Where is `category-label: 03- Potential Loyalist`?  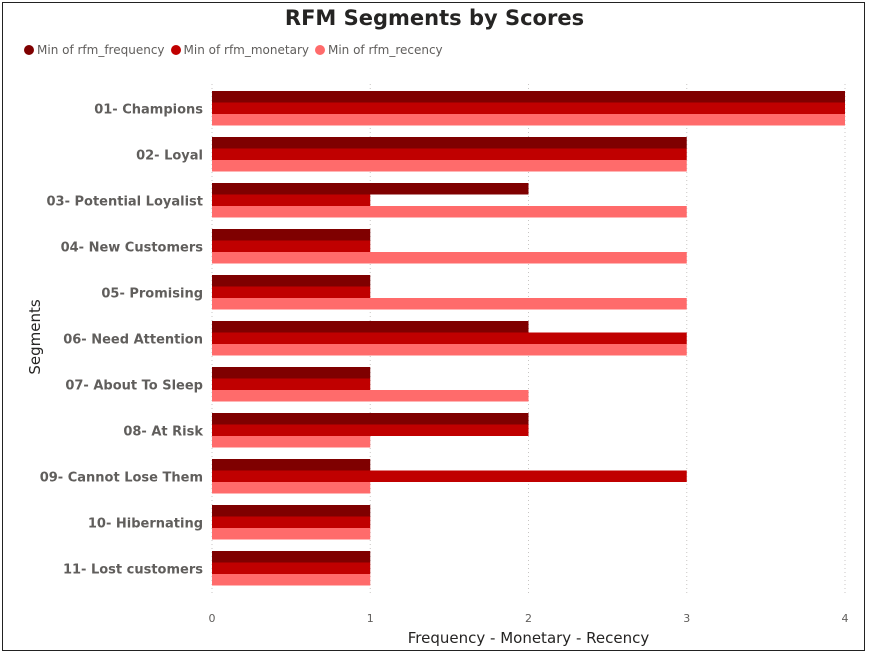 category-label: 03- Potential Loyalist is located at coordinates (124, 201).